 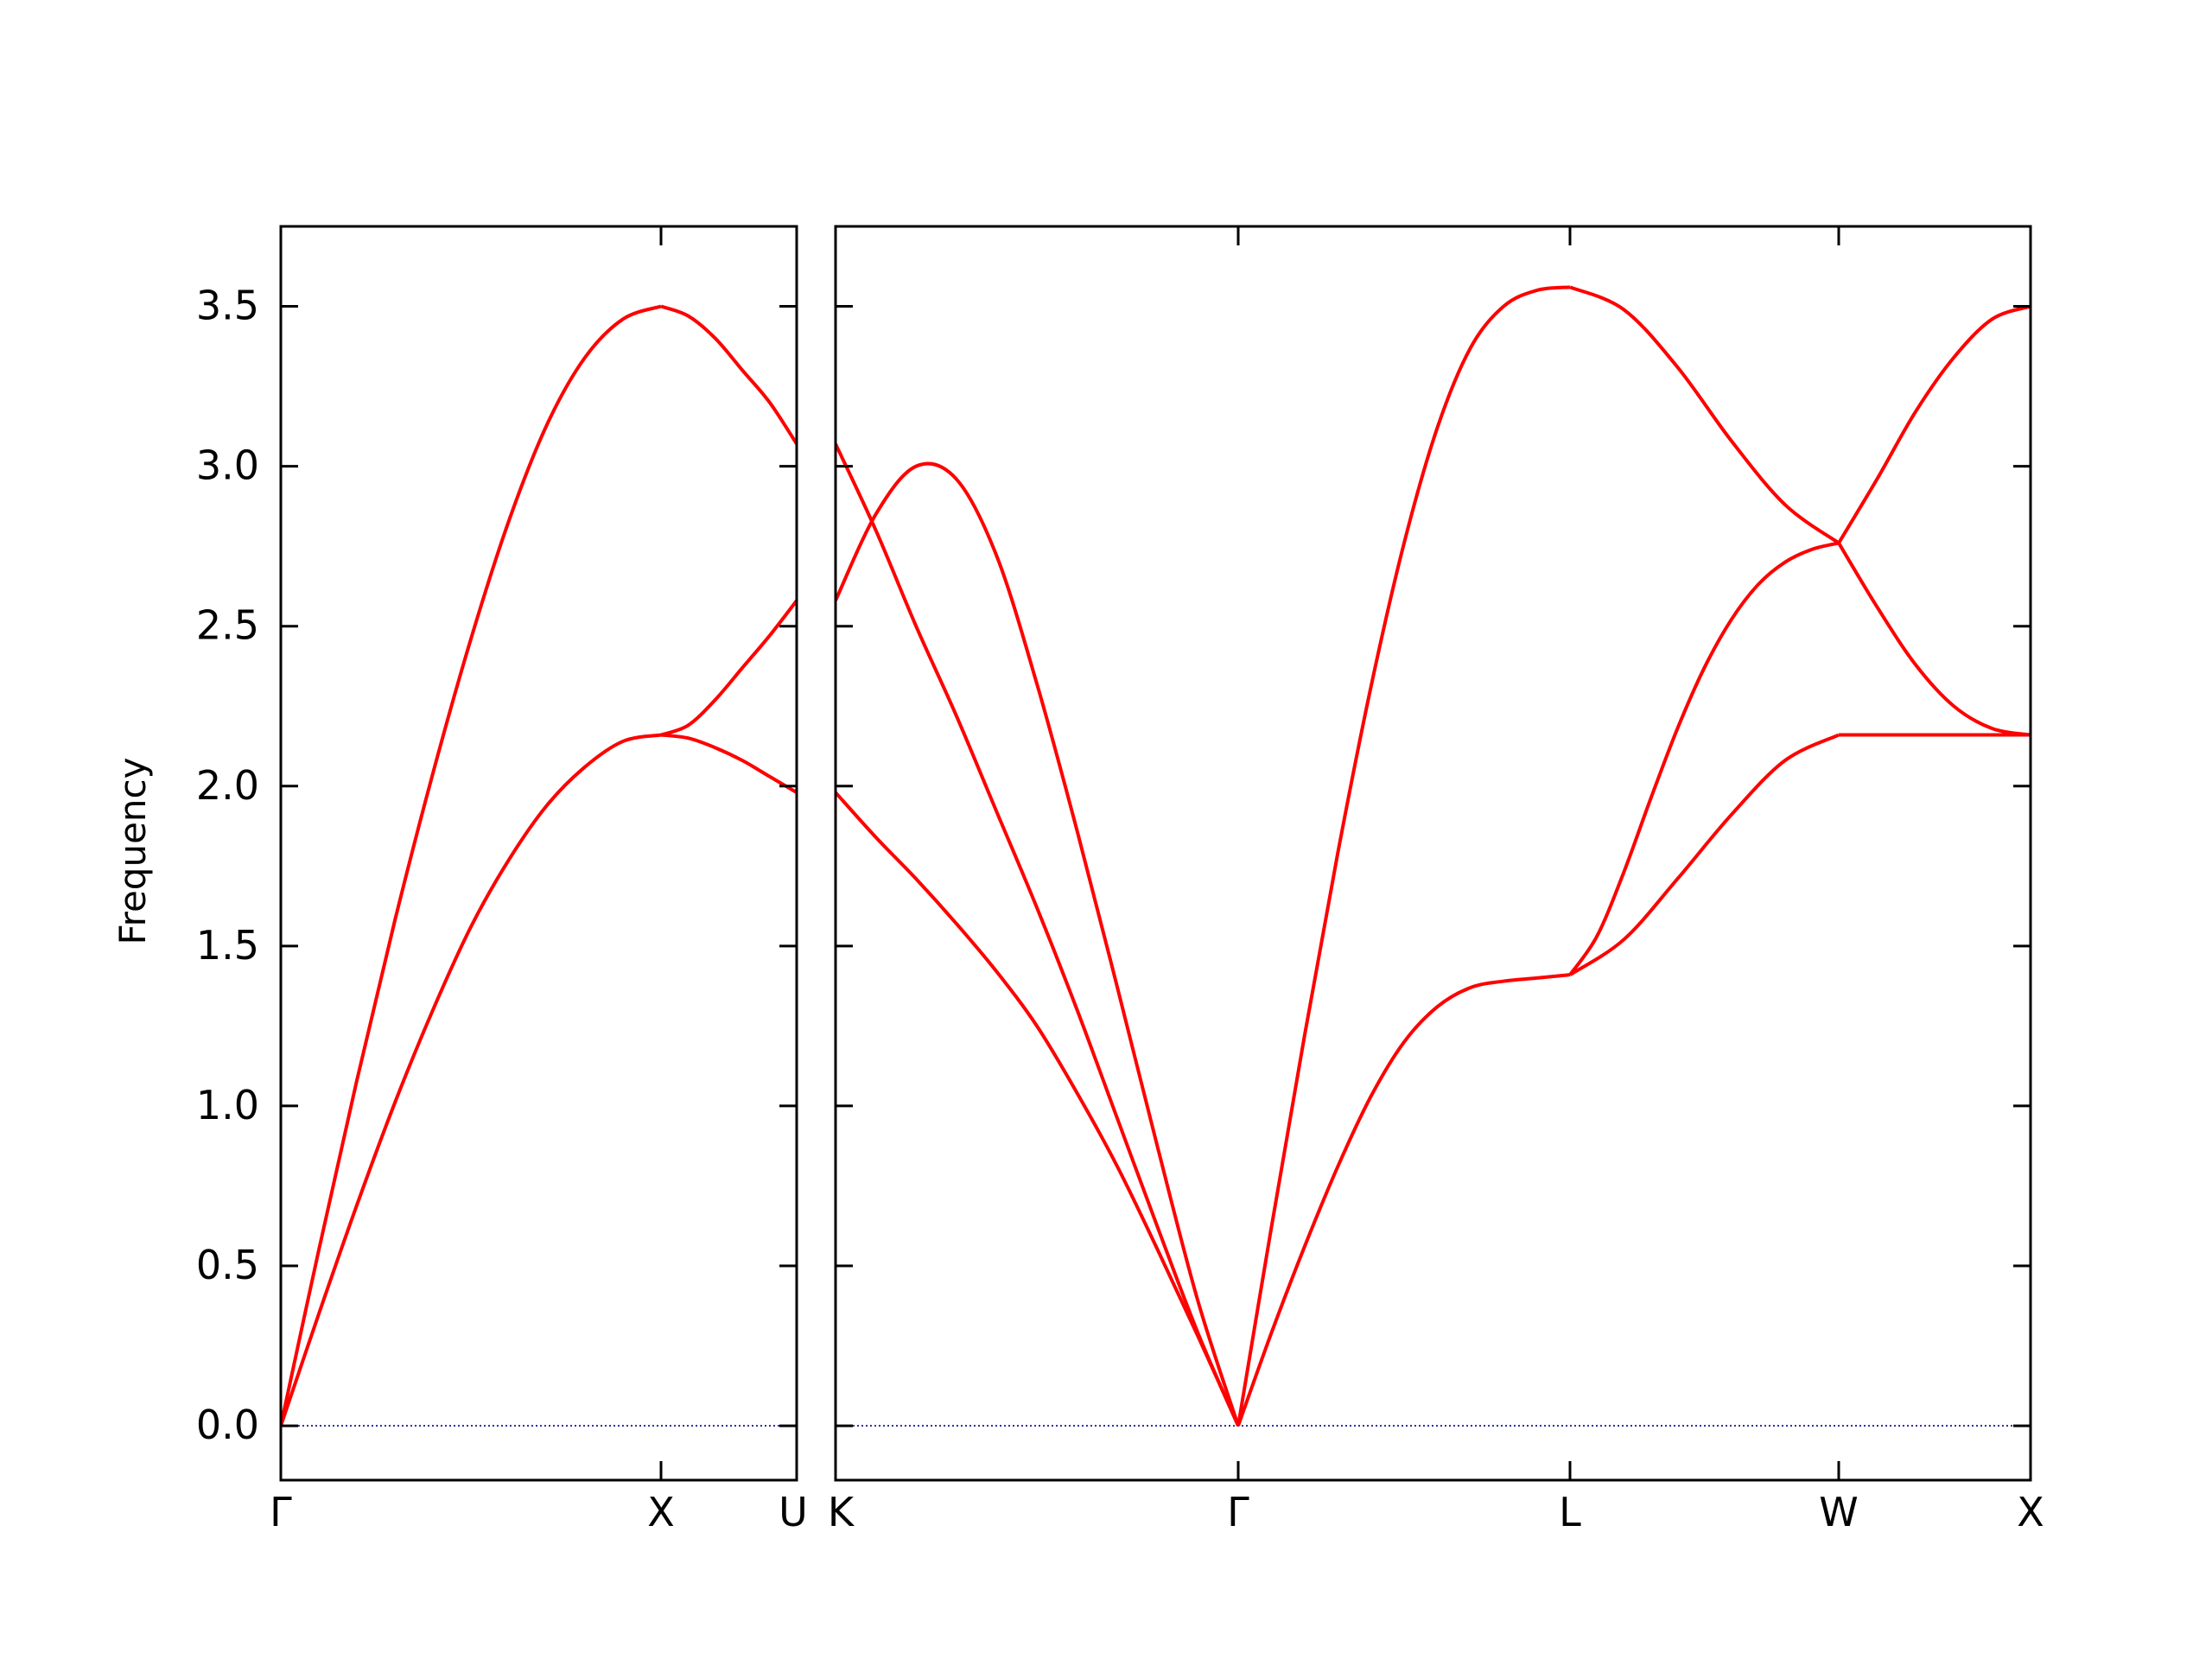 What do you see at coordinates (227, 465) in the screenshot?
I see `y-tick-label: 3.0` at bounding box center [227, 465].